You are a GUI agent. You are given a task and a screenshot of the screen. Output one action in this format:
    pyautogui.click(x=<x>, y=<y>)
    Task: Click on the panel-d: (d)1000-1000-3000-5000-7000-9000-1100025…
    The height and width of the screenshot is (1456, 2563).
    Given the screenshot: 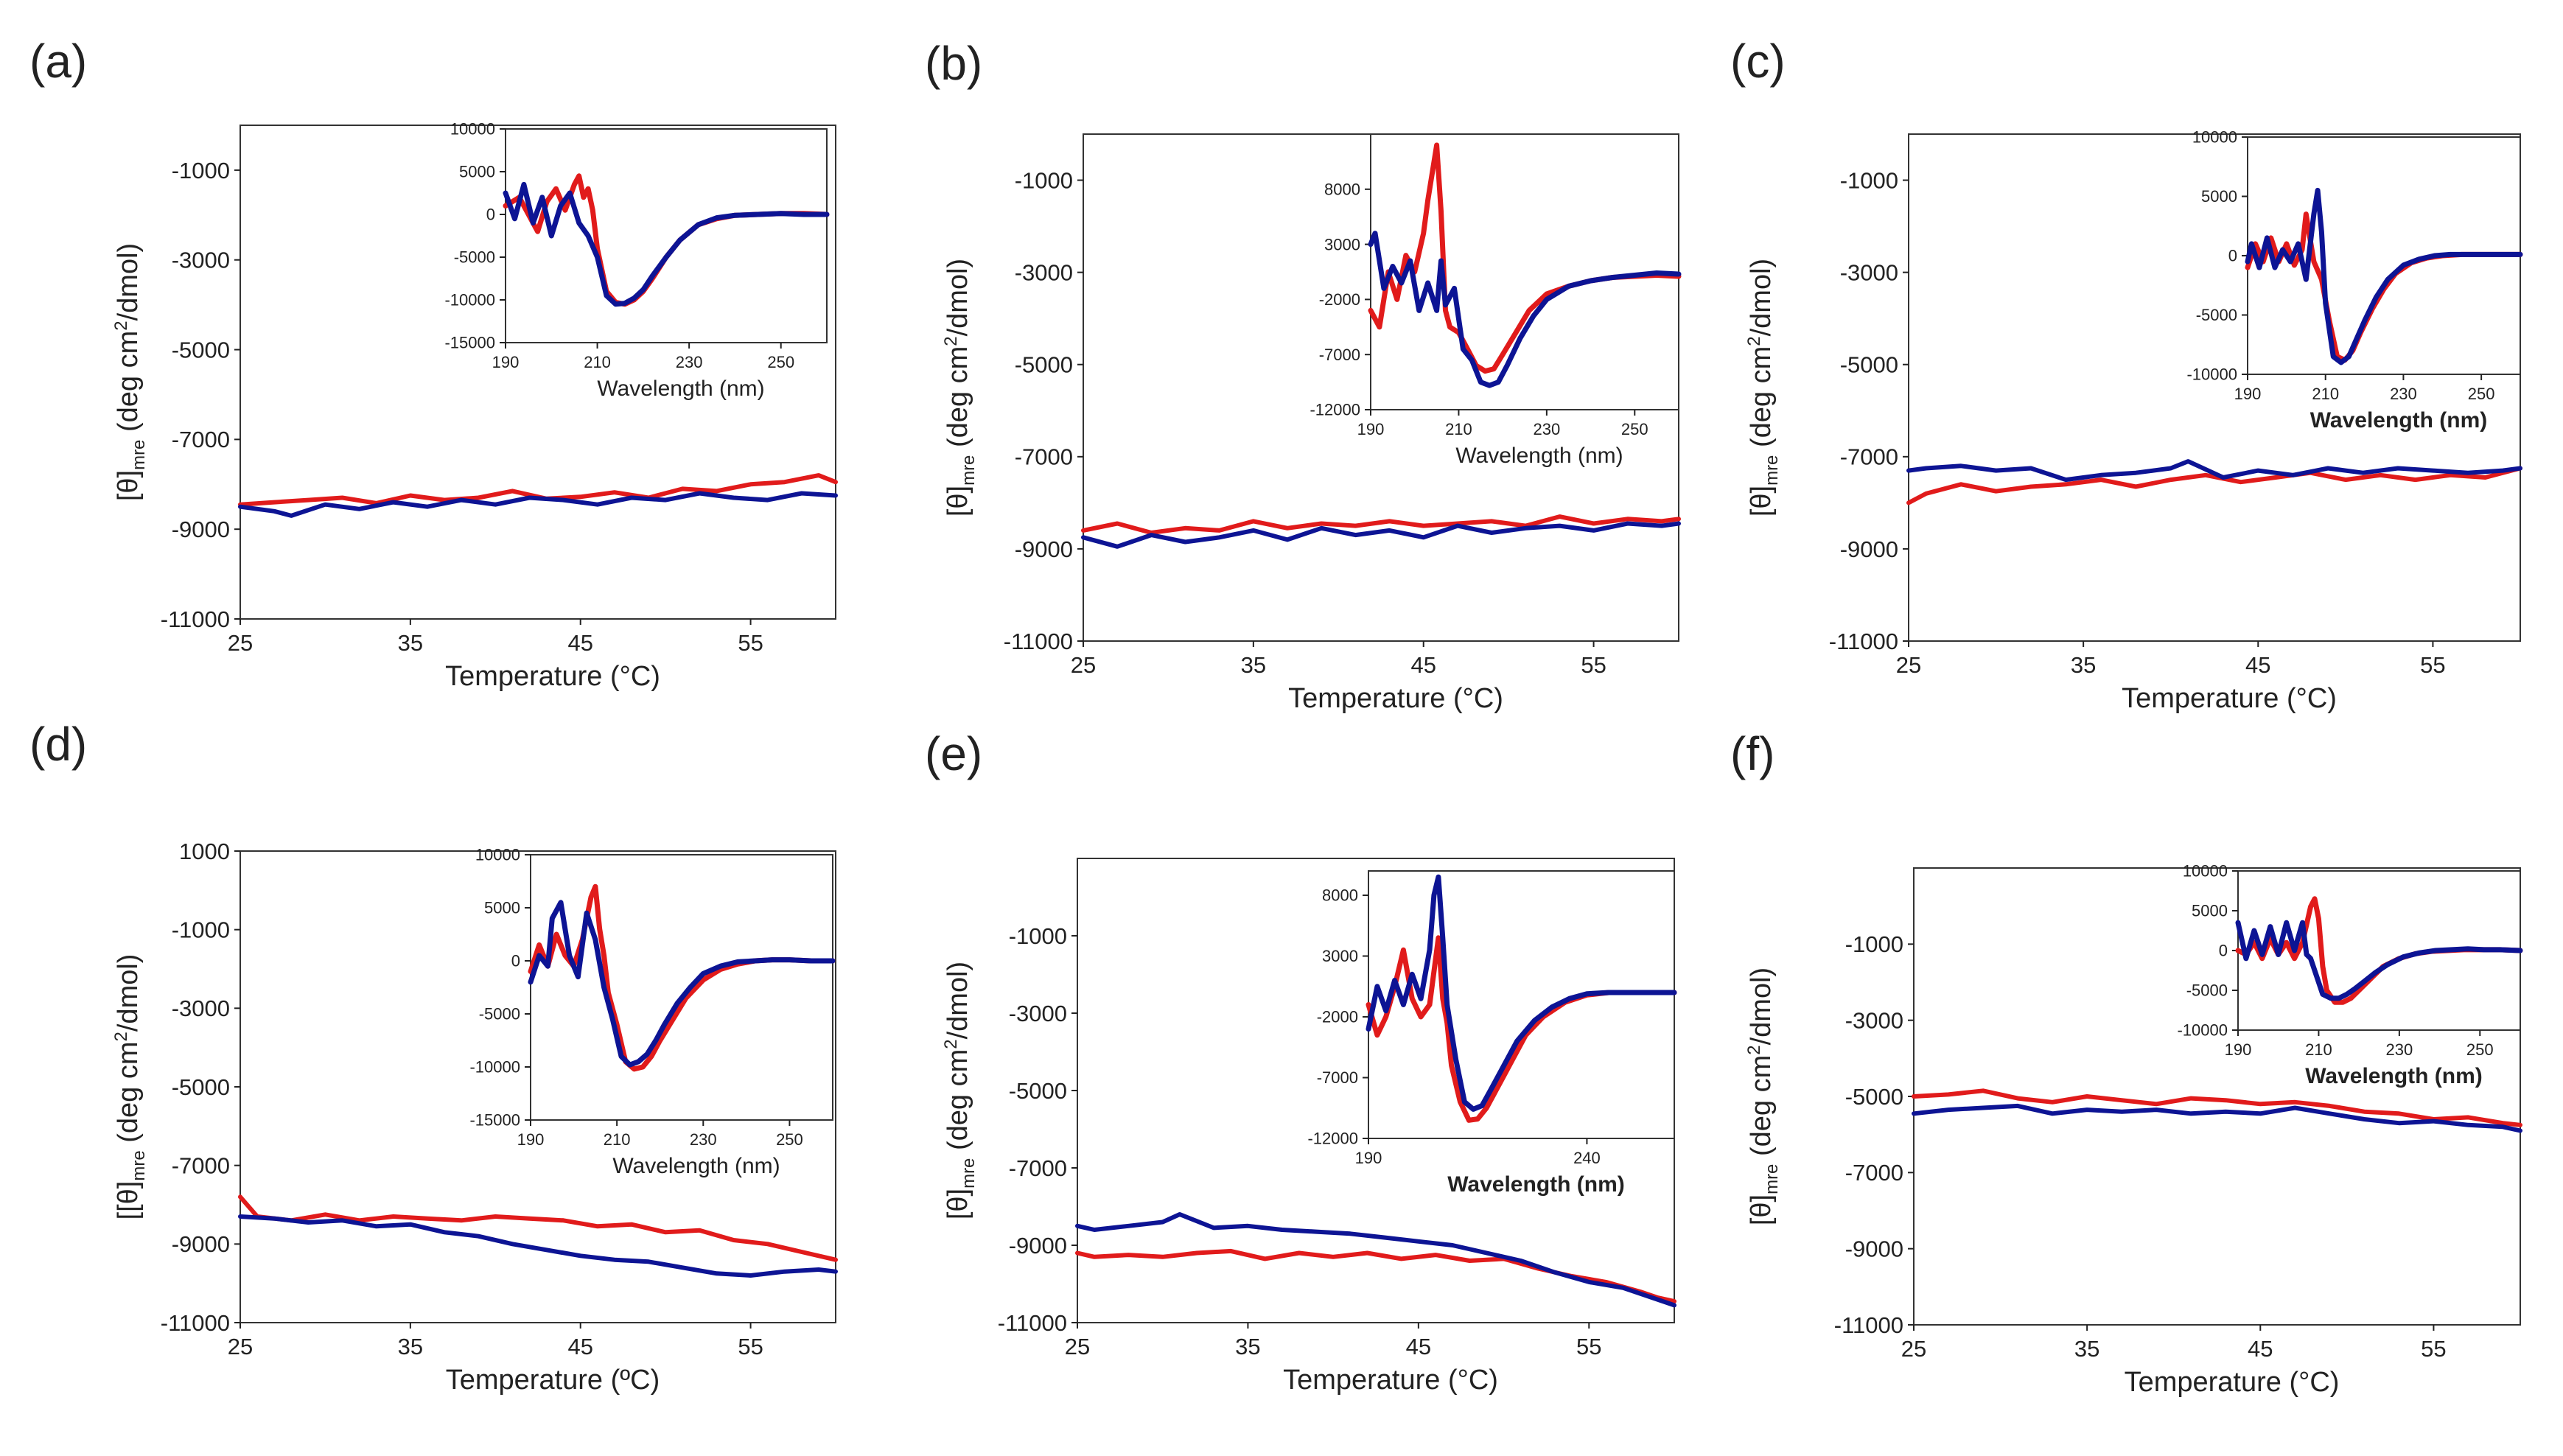 What is the action you would take?
    pyautogui.click(x=433, y=1057)
    